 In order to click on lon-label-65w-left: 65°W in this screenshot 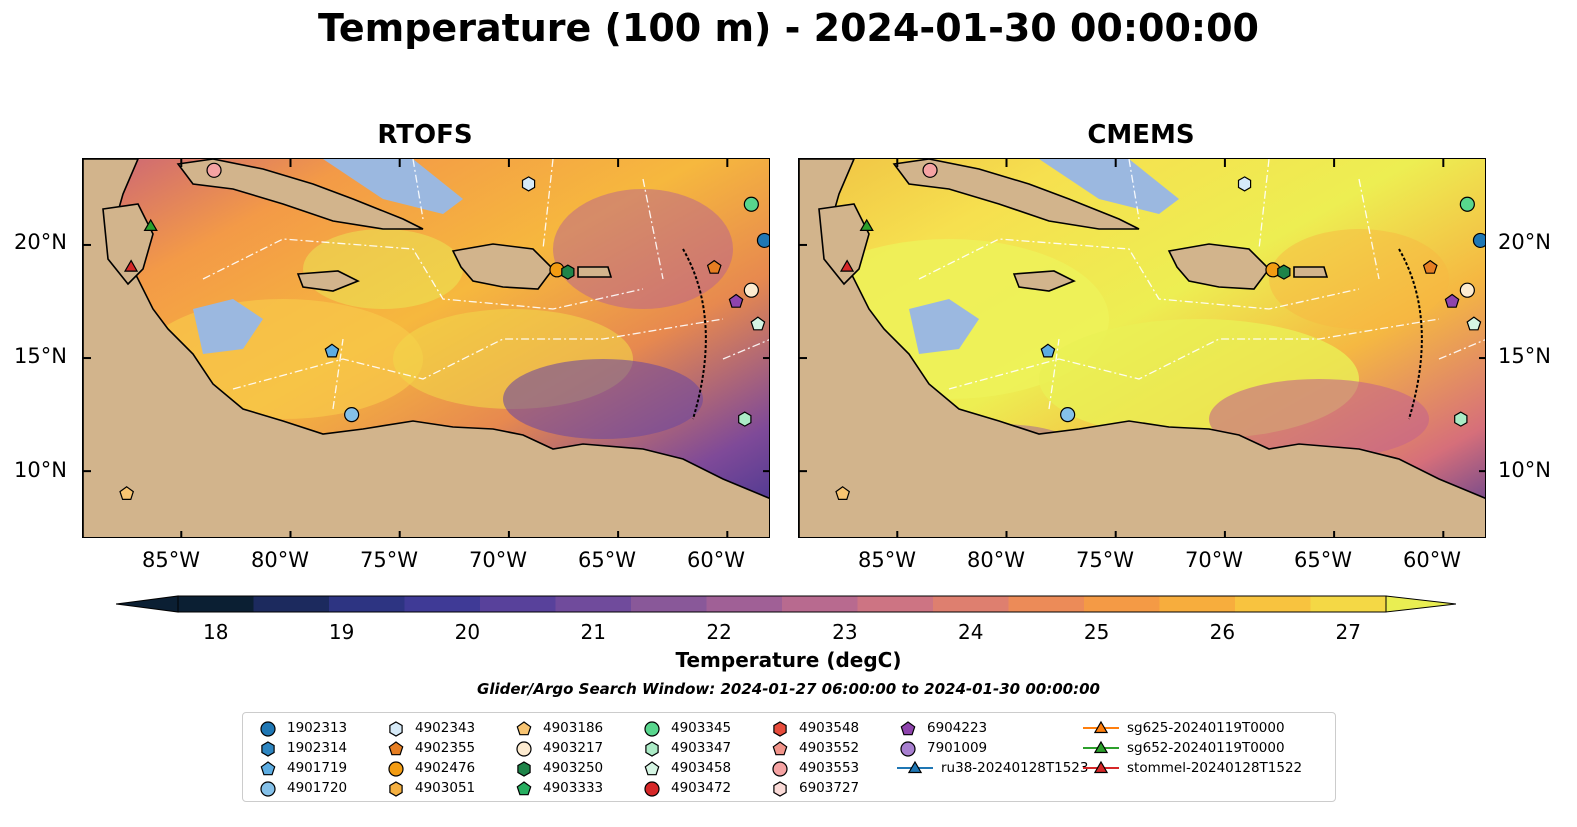, I will do `click(607, 560)`.